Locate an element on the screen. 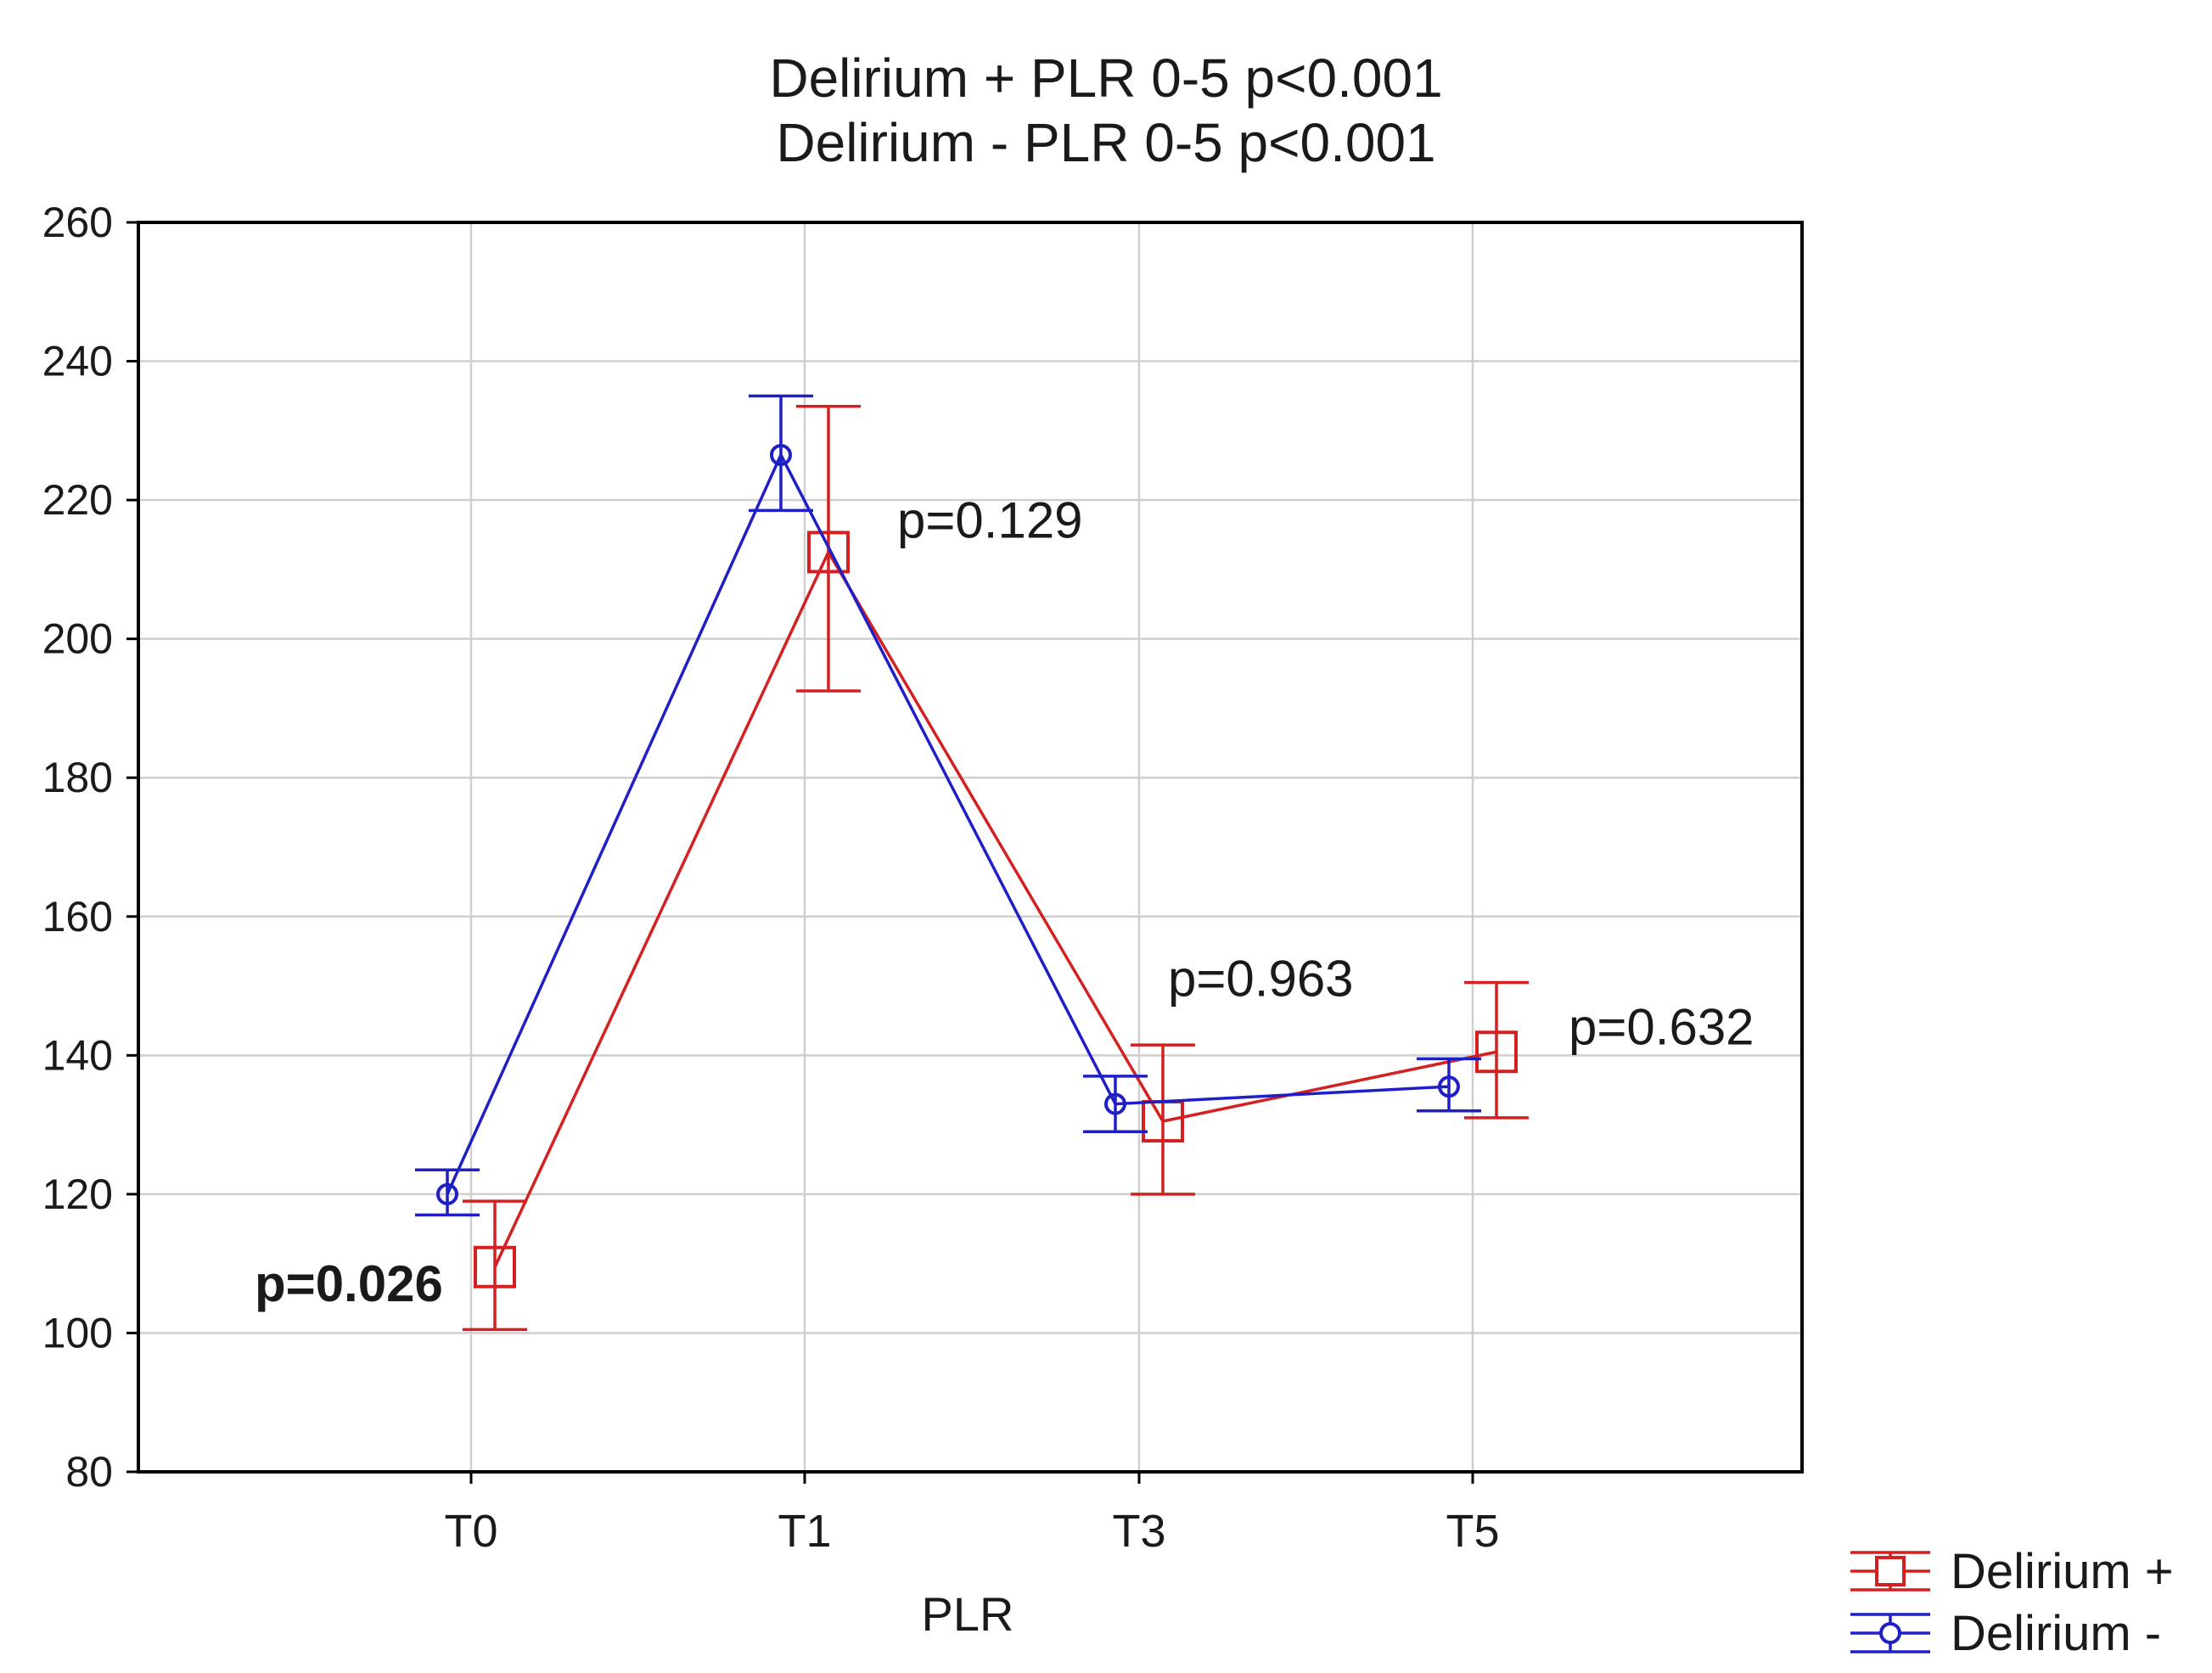 Image resolution: width=2212 pixels, height=1673 pixels. p-value-annotation: p=0.026 is located at coordinates (349, 1283).